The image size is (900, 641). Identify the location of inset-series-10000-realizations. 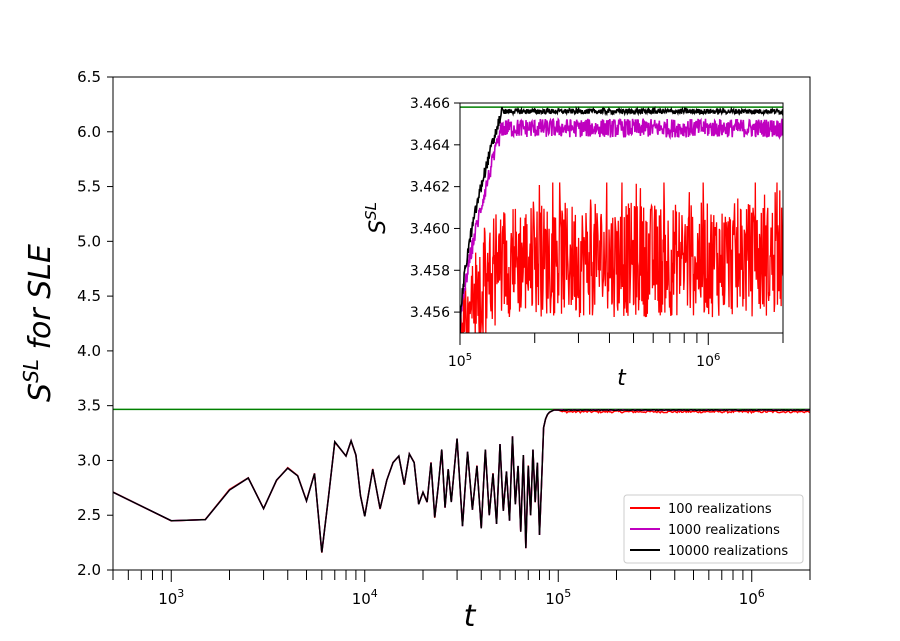
(621, 219).